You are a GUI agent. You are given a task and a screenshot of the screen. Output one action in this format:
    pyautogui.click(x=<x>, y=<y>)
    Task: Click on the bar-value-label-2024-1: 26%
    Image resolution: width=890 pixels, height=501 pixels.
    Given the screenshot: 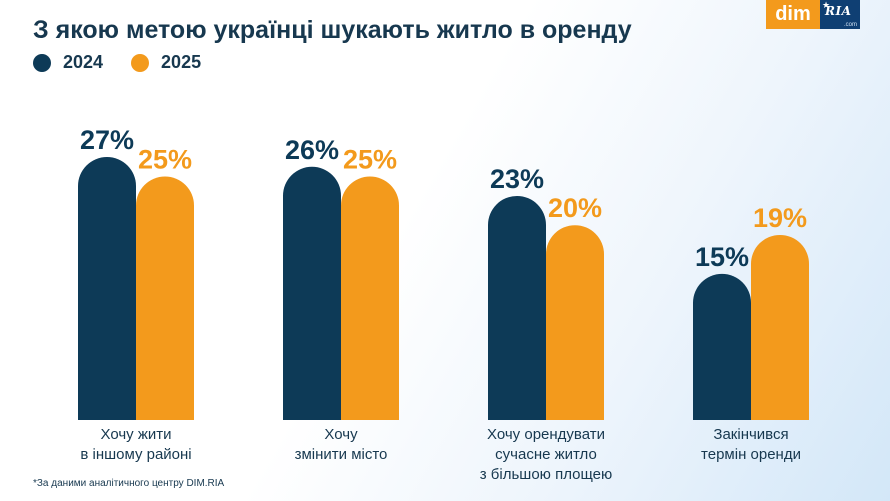 What is the action you would take?
    pyautogui.click(x=312, y=150)
    